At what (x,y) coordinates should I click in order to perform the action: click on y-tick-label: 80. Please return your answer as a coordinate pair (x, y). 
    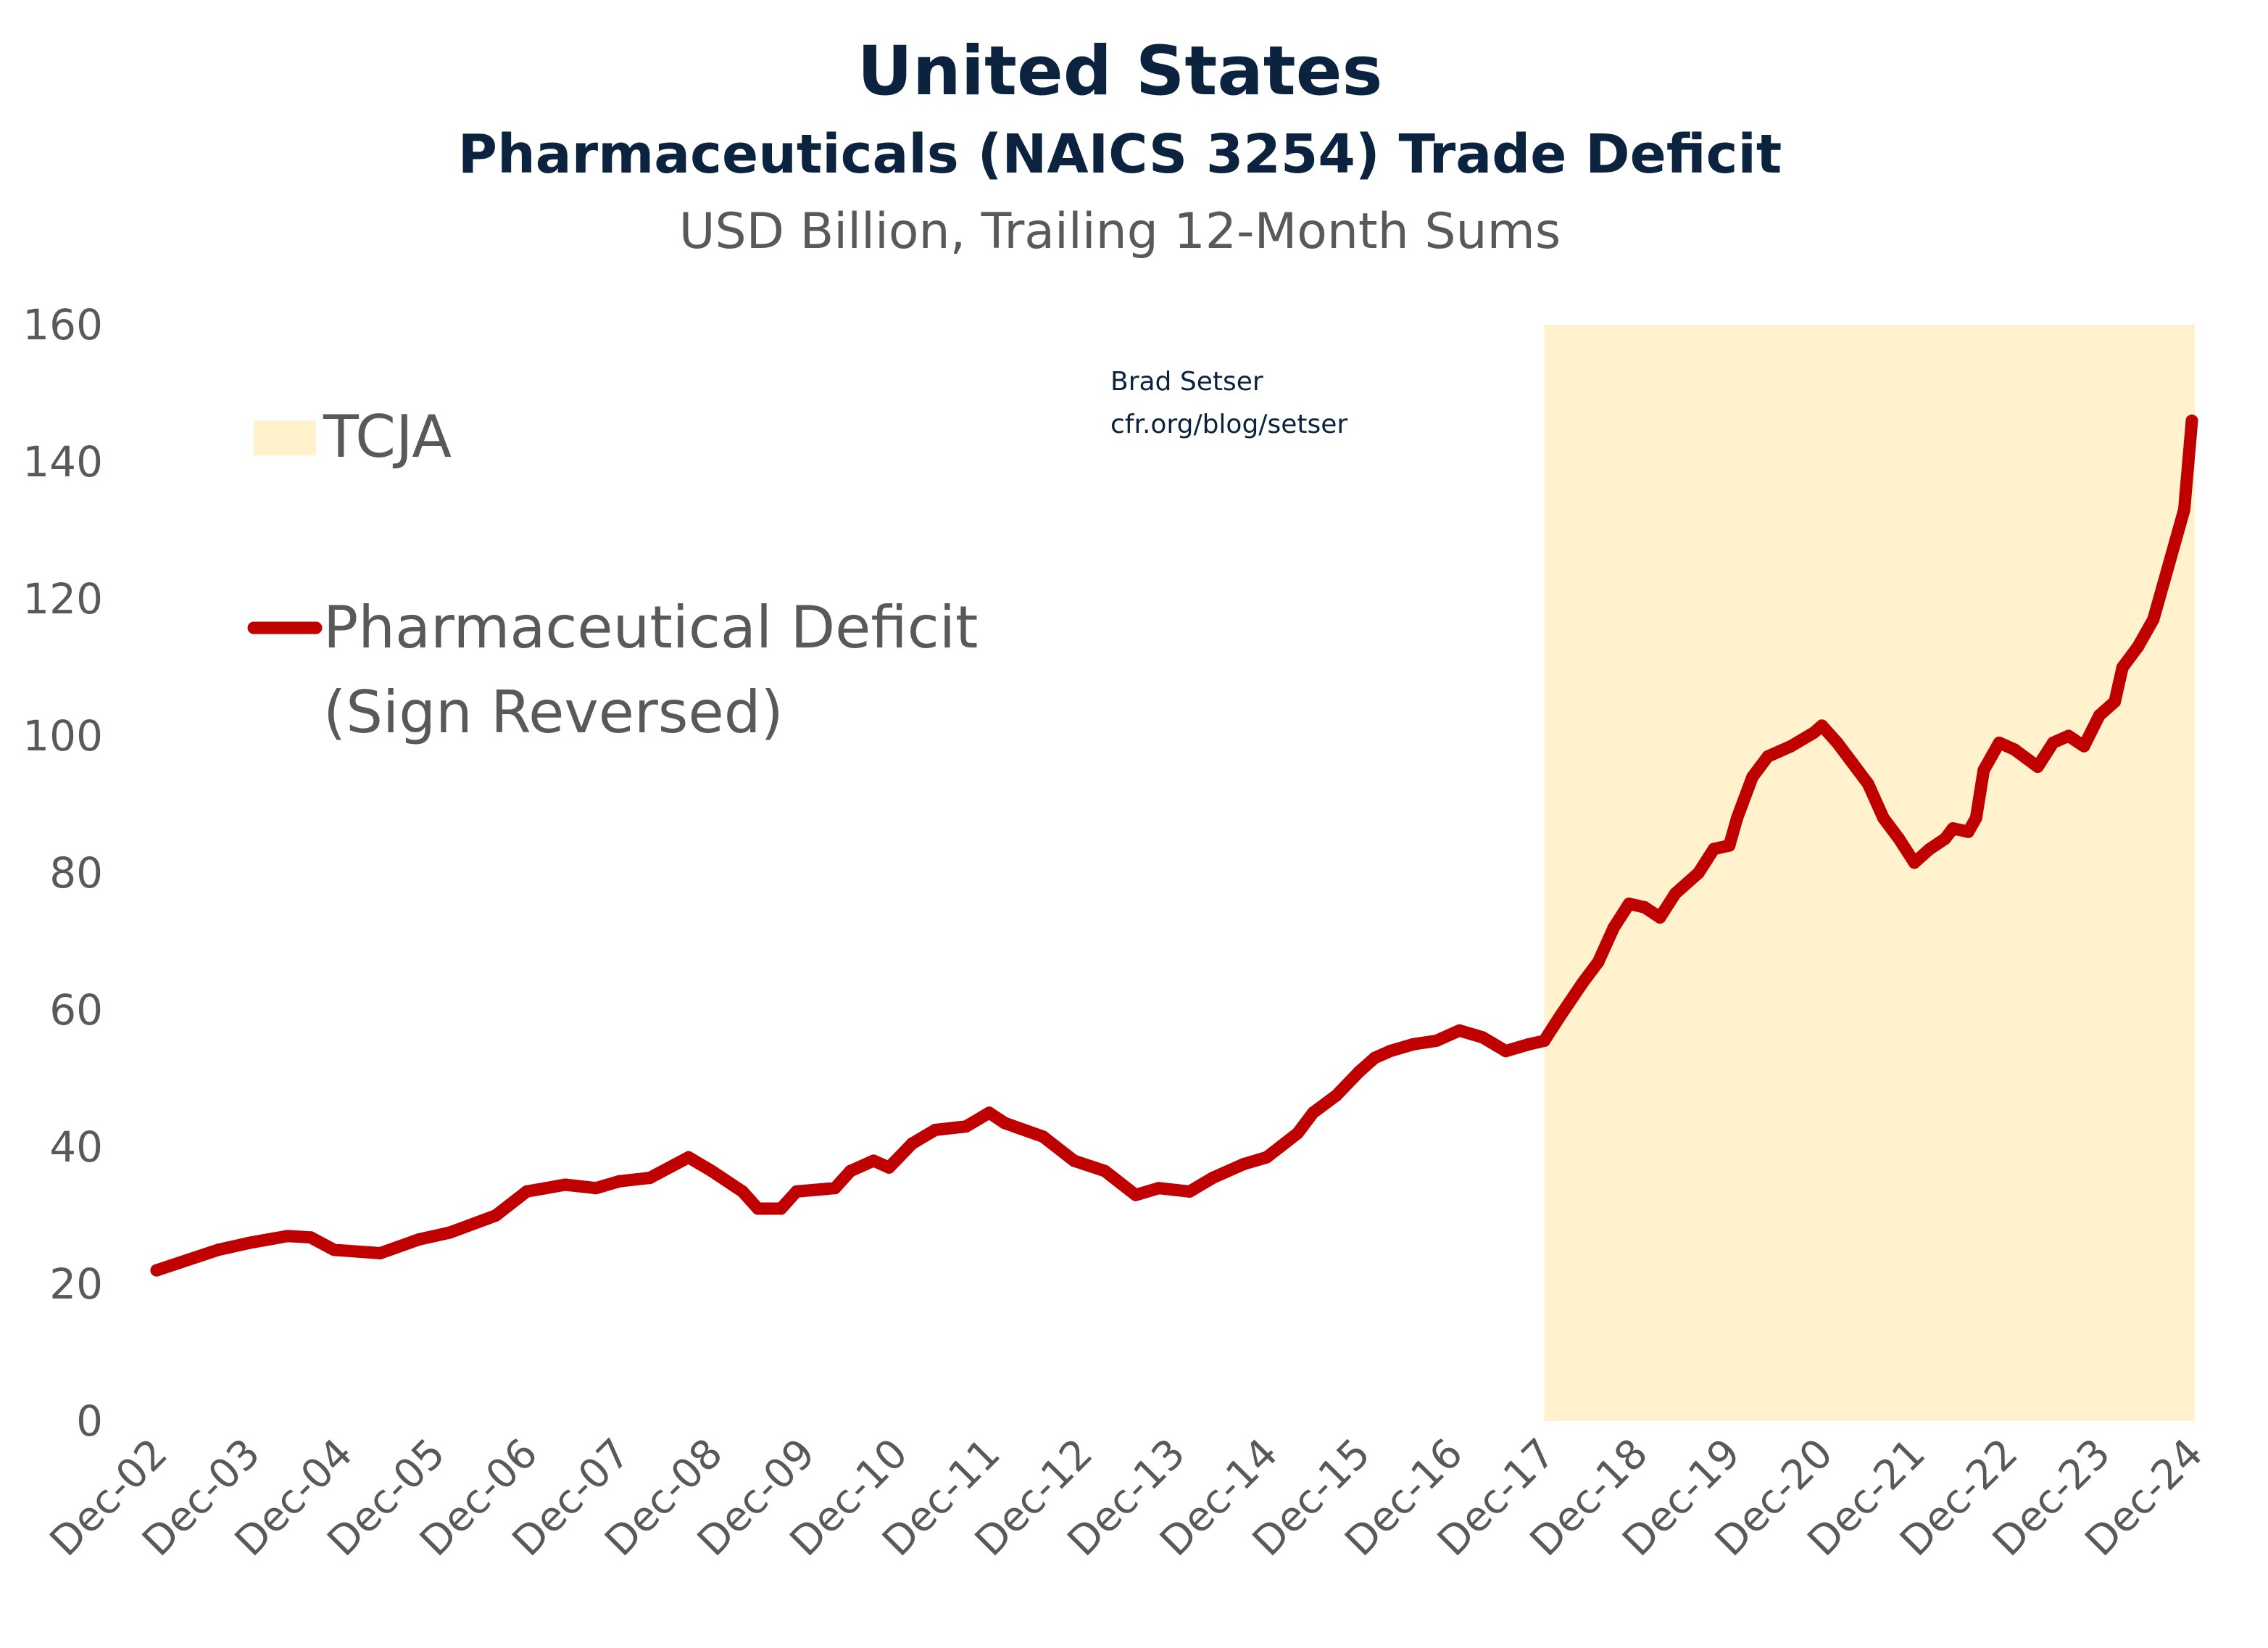
    Looking at the image, I should click on (76, 873).